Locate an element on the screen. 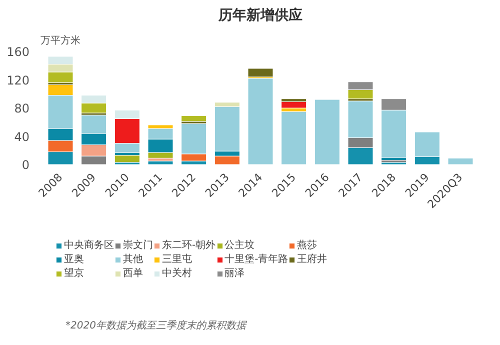 This screenshot has width=500, height=345. legend-label: 崇文门 is located at coordinates (138, 245).